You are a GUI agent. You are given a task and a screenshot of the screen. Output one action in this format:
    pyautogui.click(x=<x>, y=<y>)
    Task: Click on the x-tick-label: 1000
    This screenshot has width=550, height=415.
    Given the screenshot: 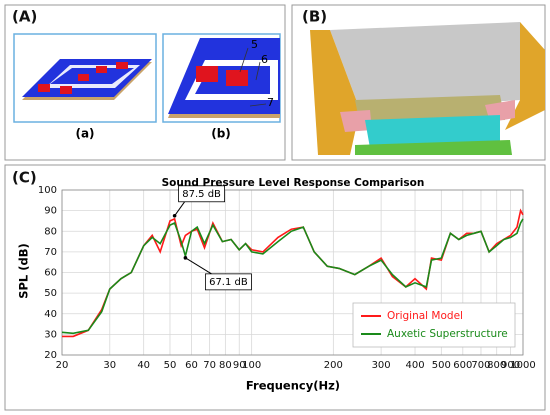 What is the action you would take?
    pyautogui.click(x=522, y=365)
    